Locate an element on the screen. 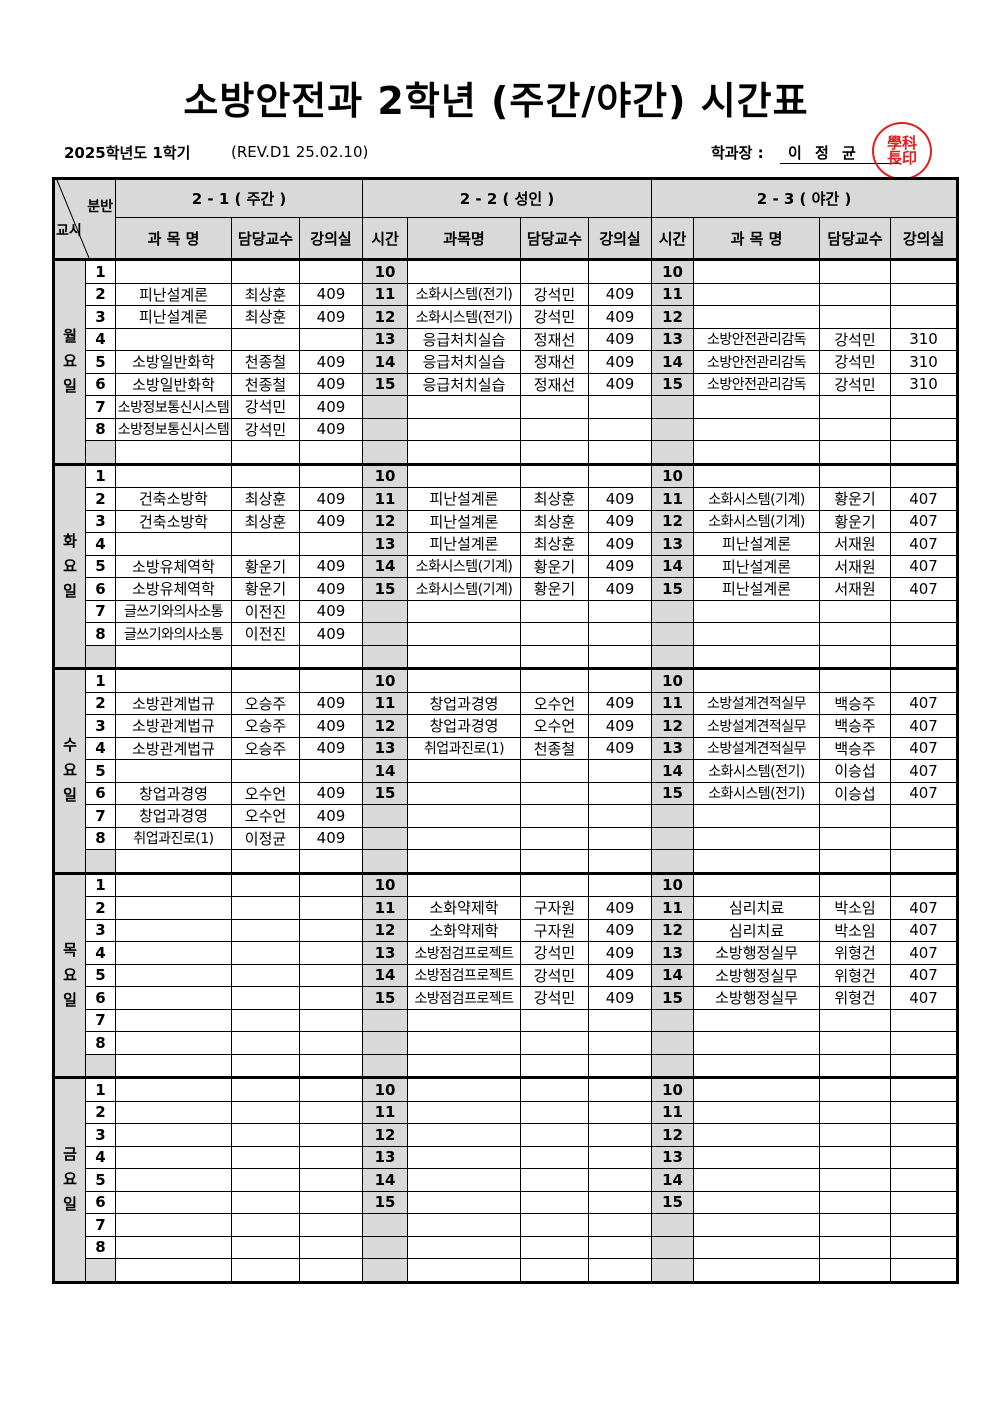 Image resolution: width=992 pixels, height=1403 pixels. cell-professor: 황운기 is located at coordinates (265, 566).